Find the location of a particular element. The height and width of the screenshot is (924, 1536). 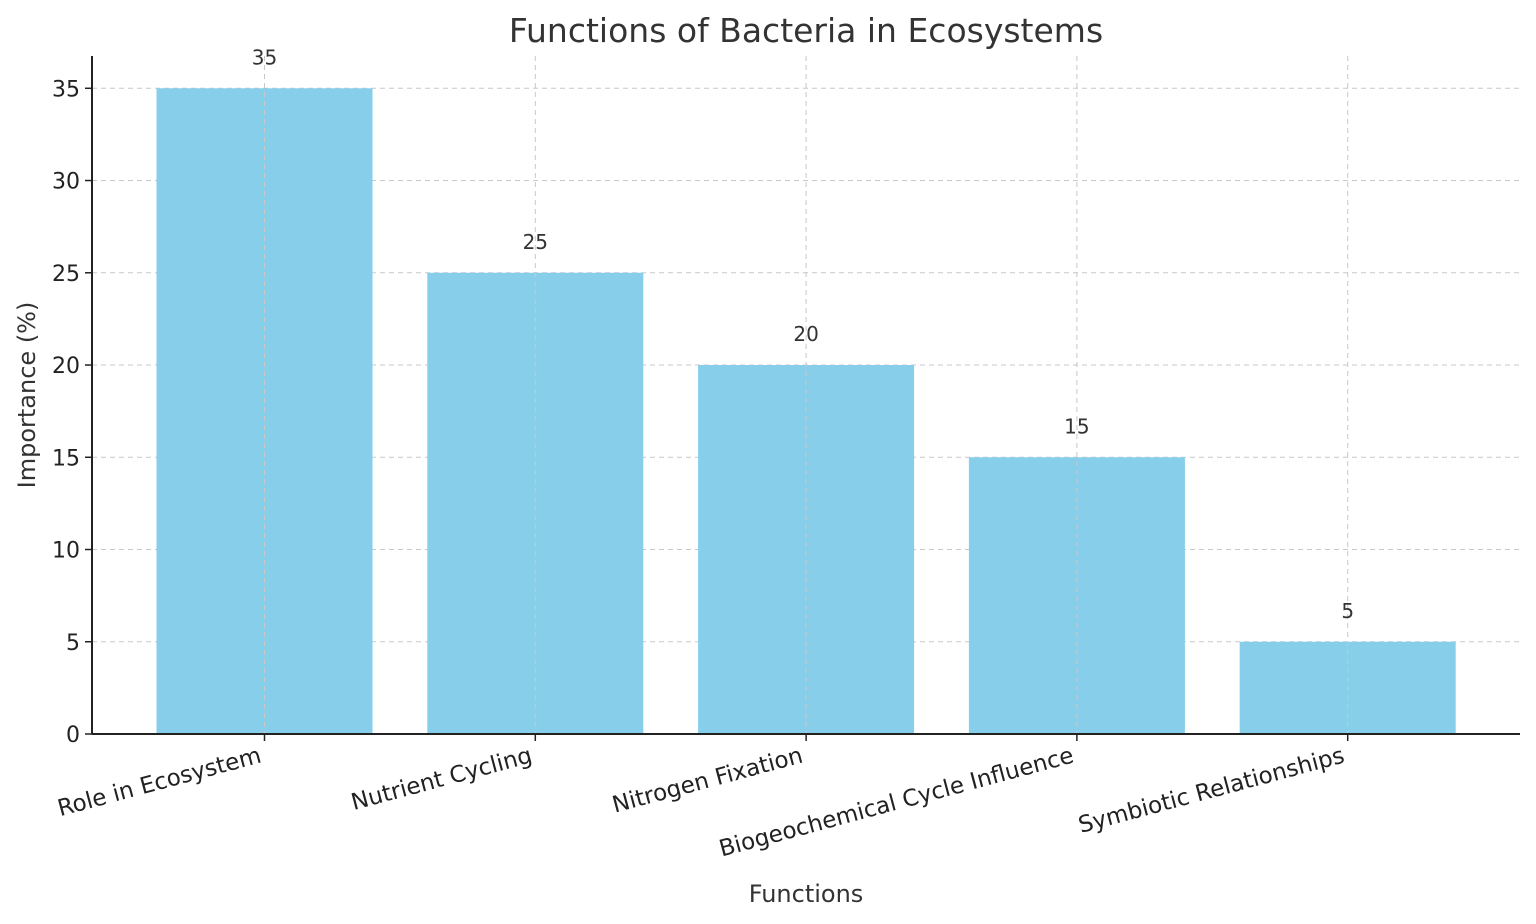

value-label: 20 is located at coordinates (805, 334).